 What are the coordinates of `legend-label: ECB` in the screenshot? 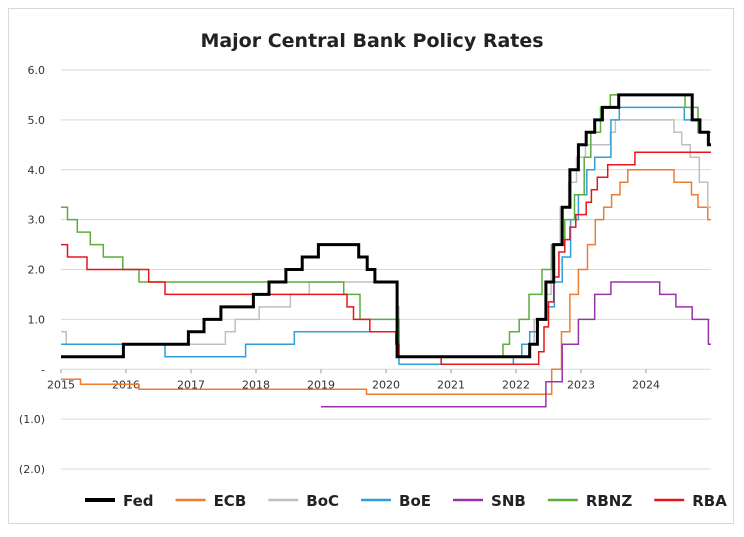 It's located at (230, 501).